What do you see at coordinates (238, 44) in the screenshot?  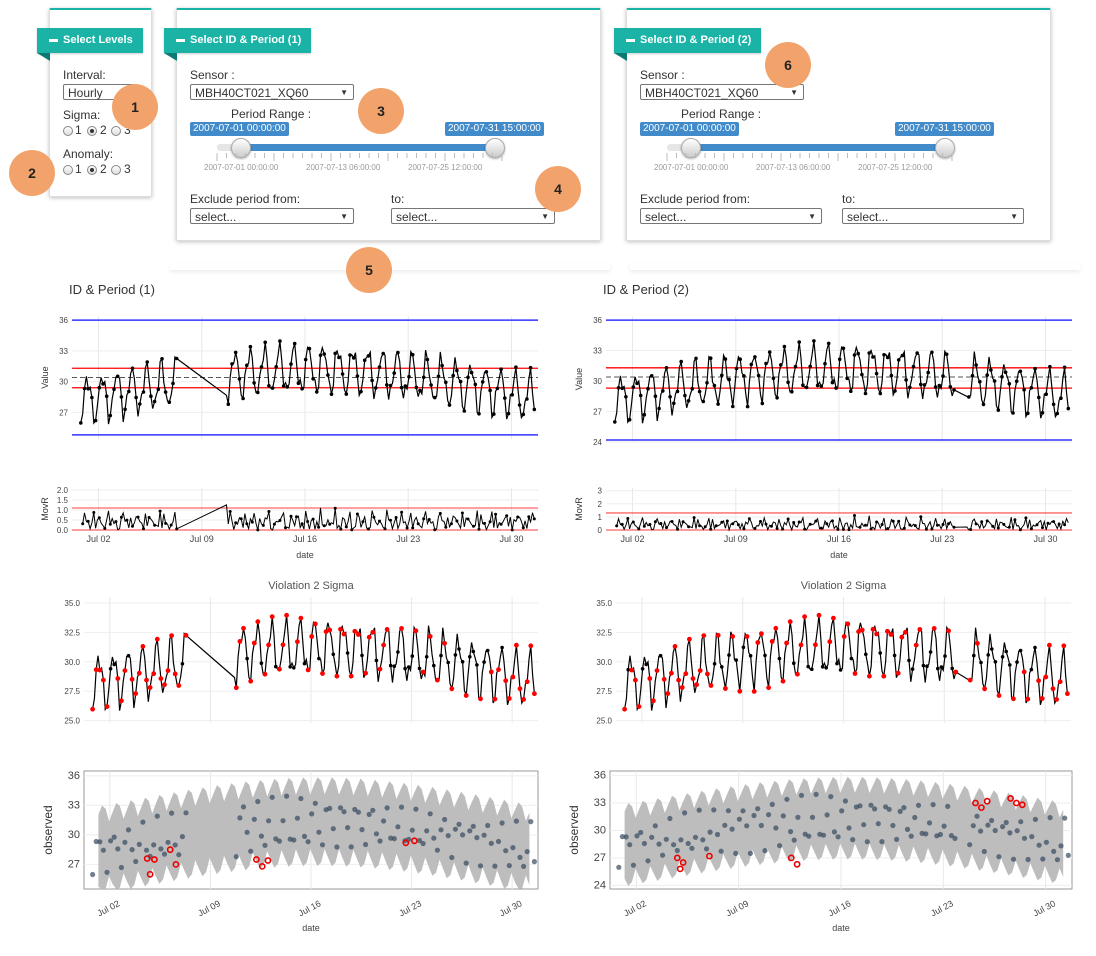 I see `select-id-period-1-header: Select ID & Period (1)` at bounding box center [238, 44].